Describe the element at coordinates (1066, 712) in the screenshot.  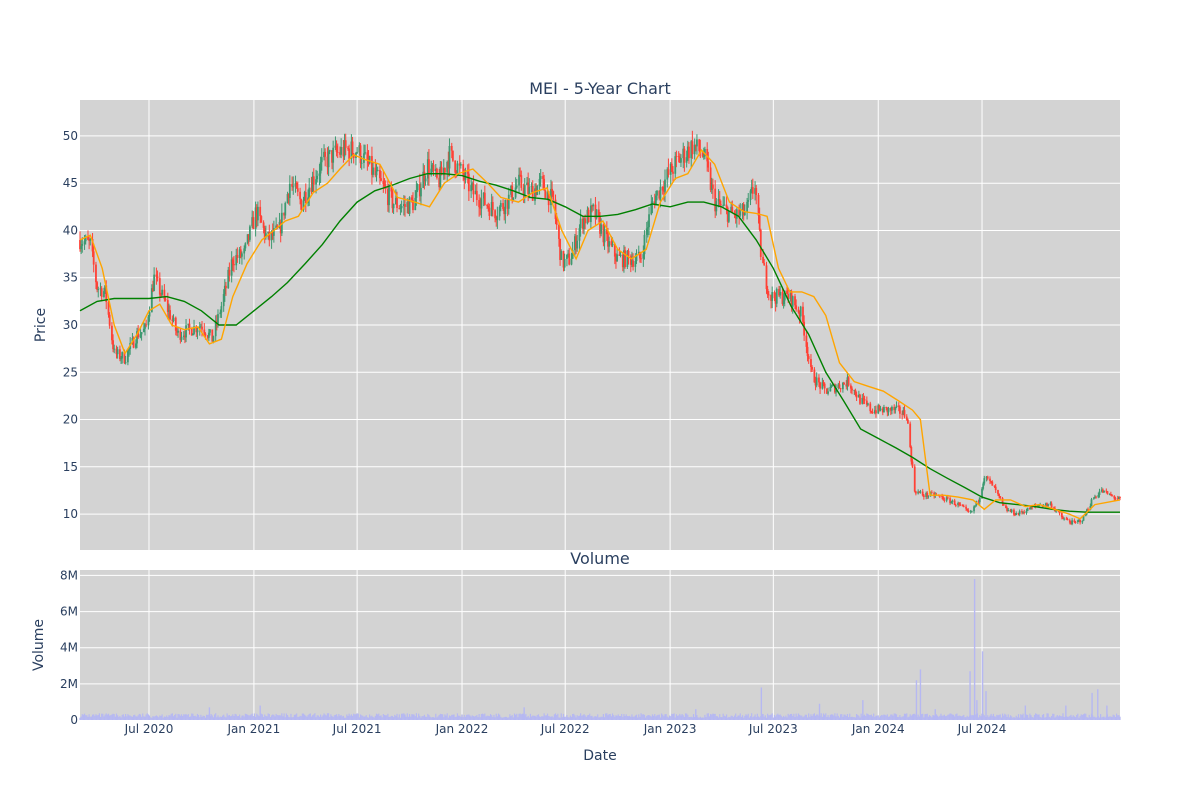
I see `volume-spike-bar` at that location.